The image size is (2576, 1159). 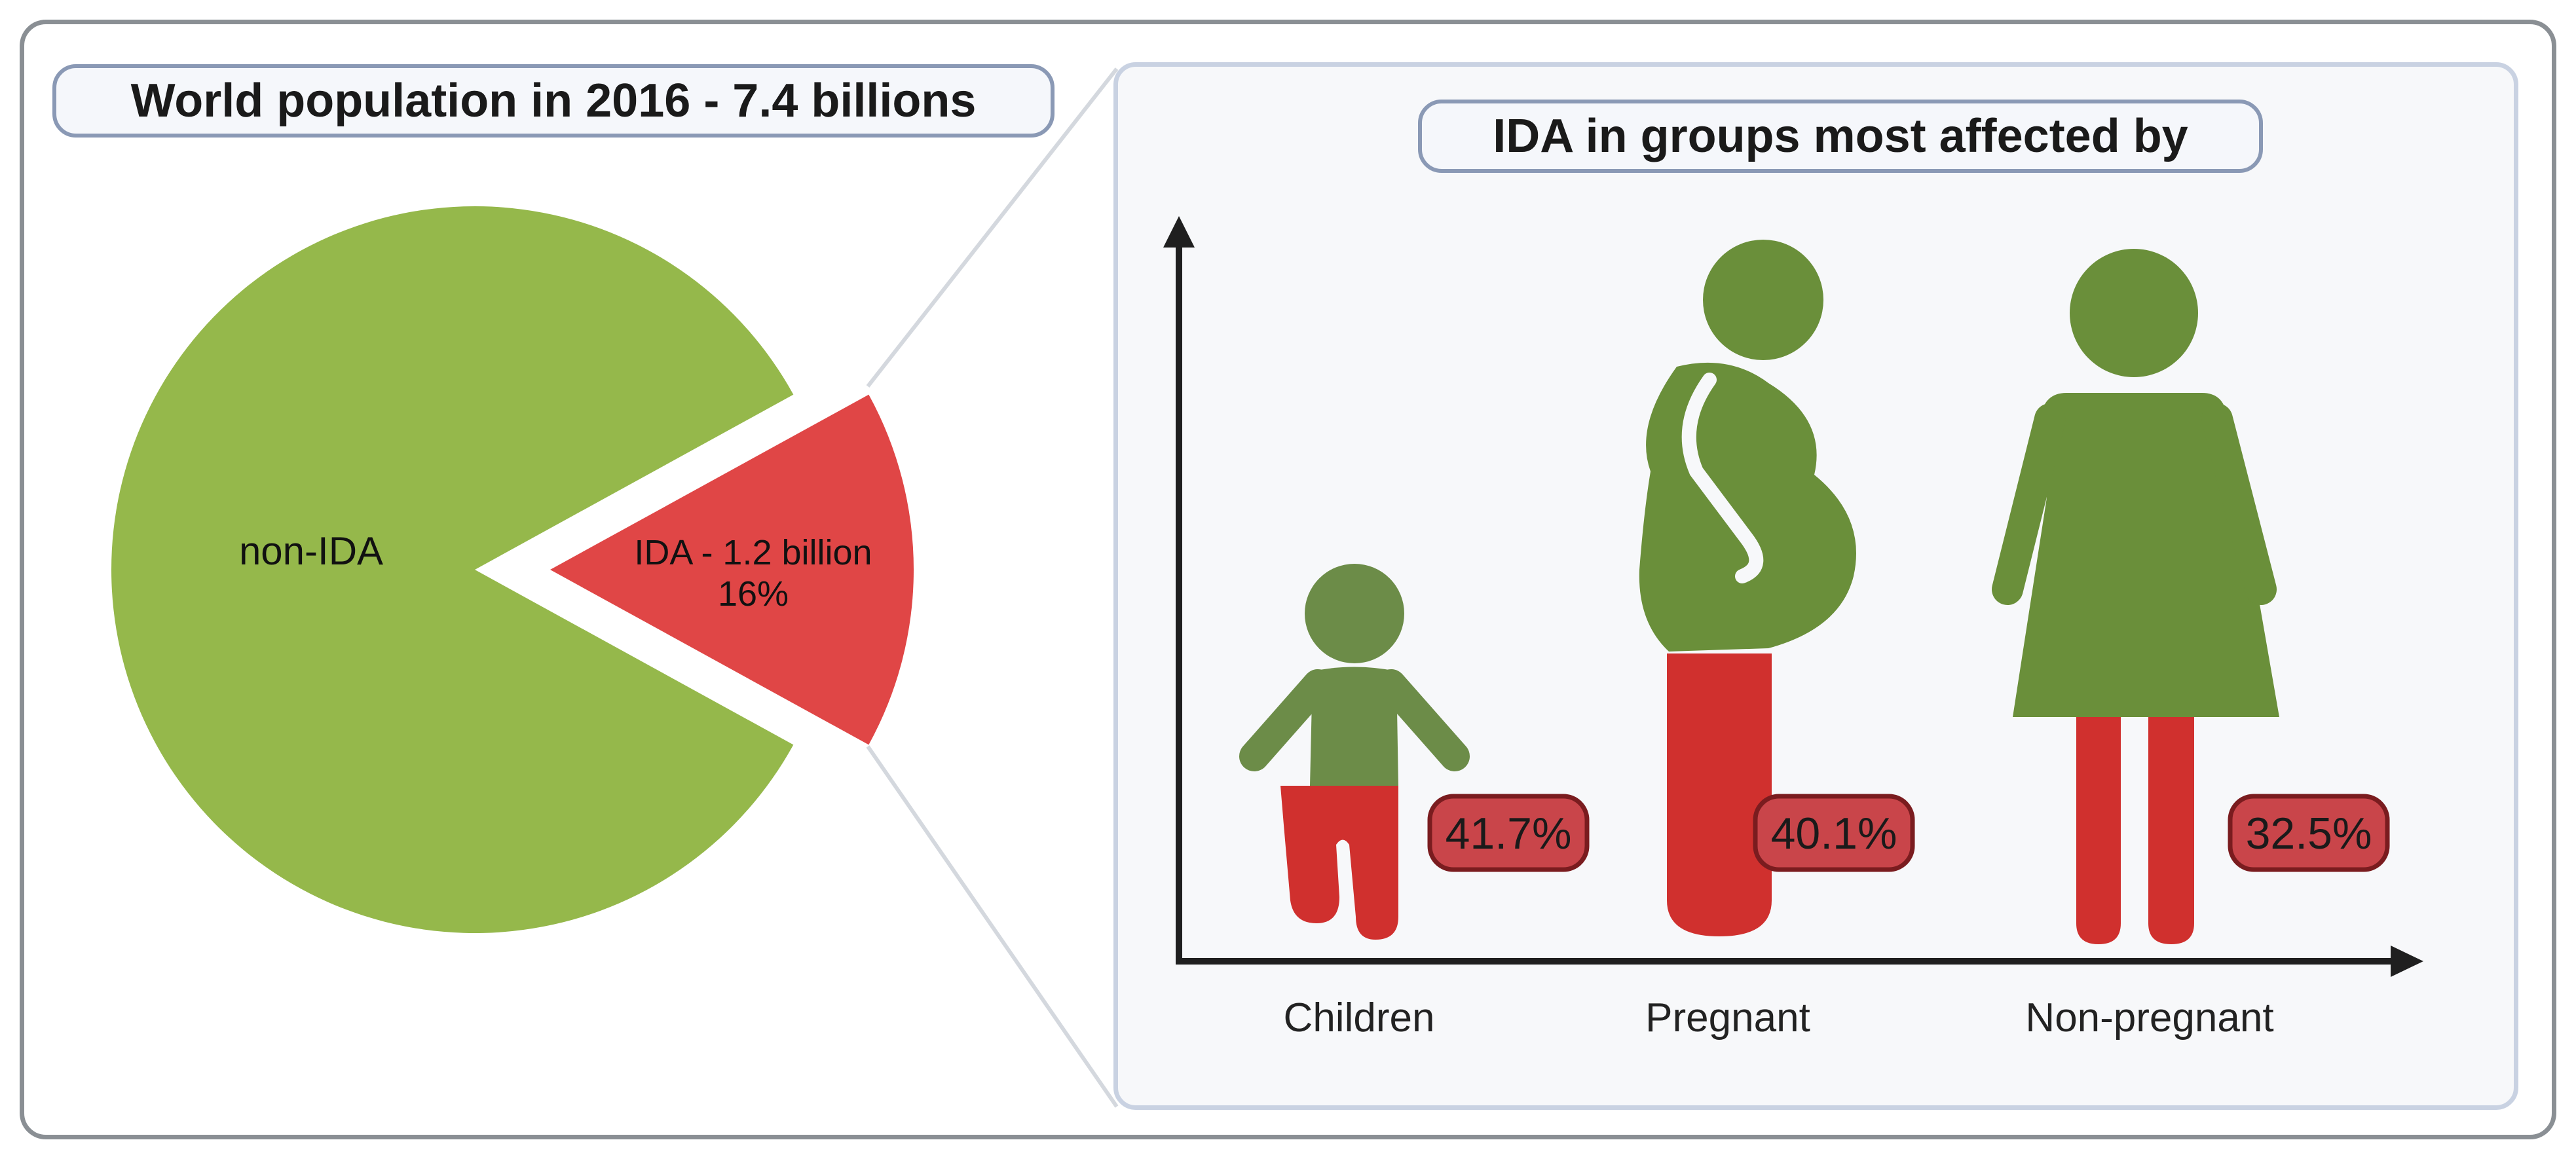 What do you see at coordinates (1763, 300) in the screenshot?
I see `pregnant-head` at bounding box center [1763, 300].